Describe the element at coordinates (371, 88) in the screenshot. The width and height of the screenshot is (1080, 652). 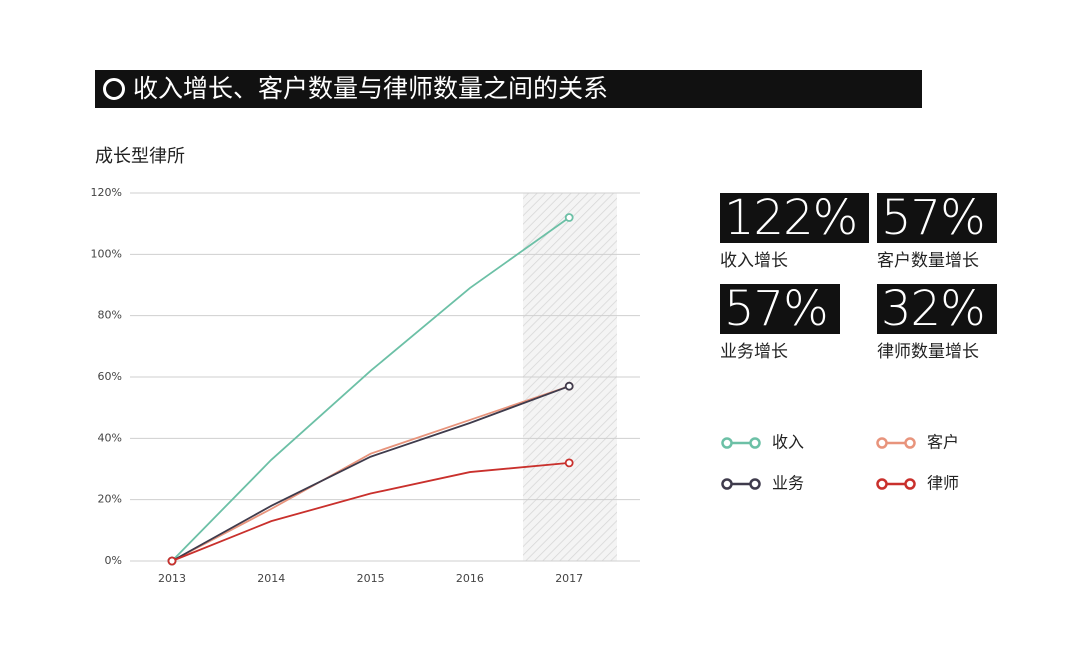
I see `title: 收入增长、客户数量与律师数量之间的关系` at that location.